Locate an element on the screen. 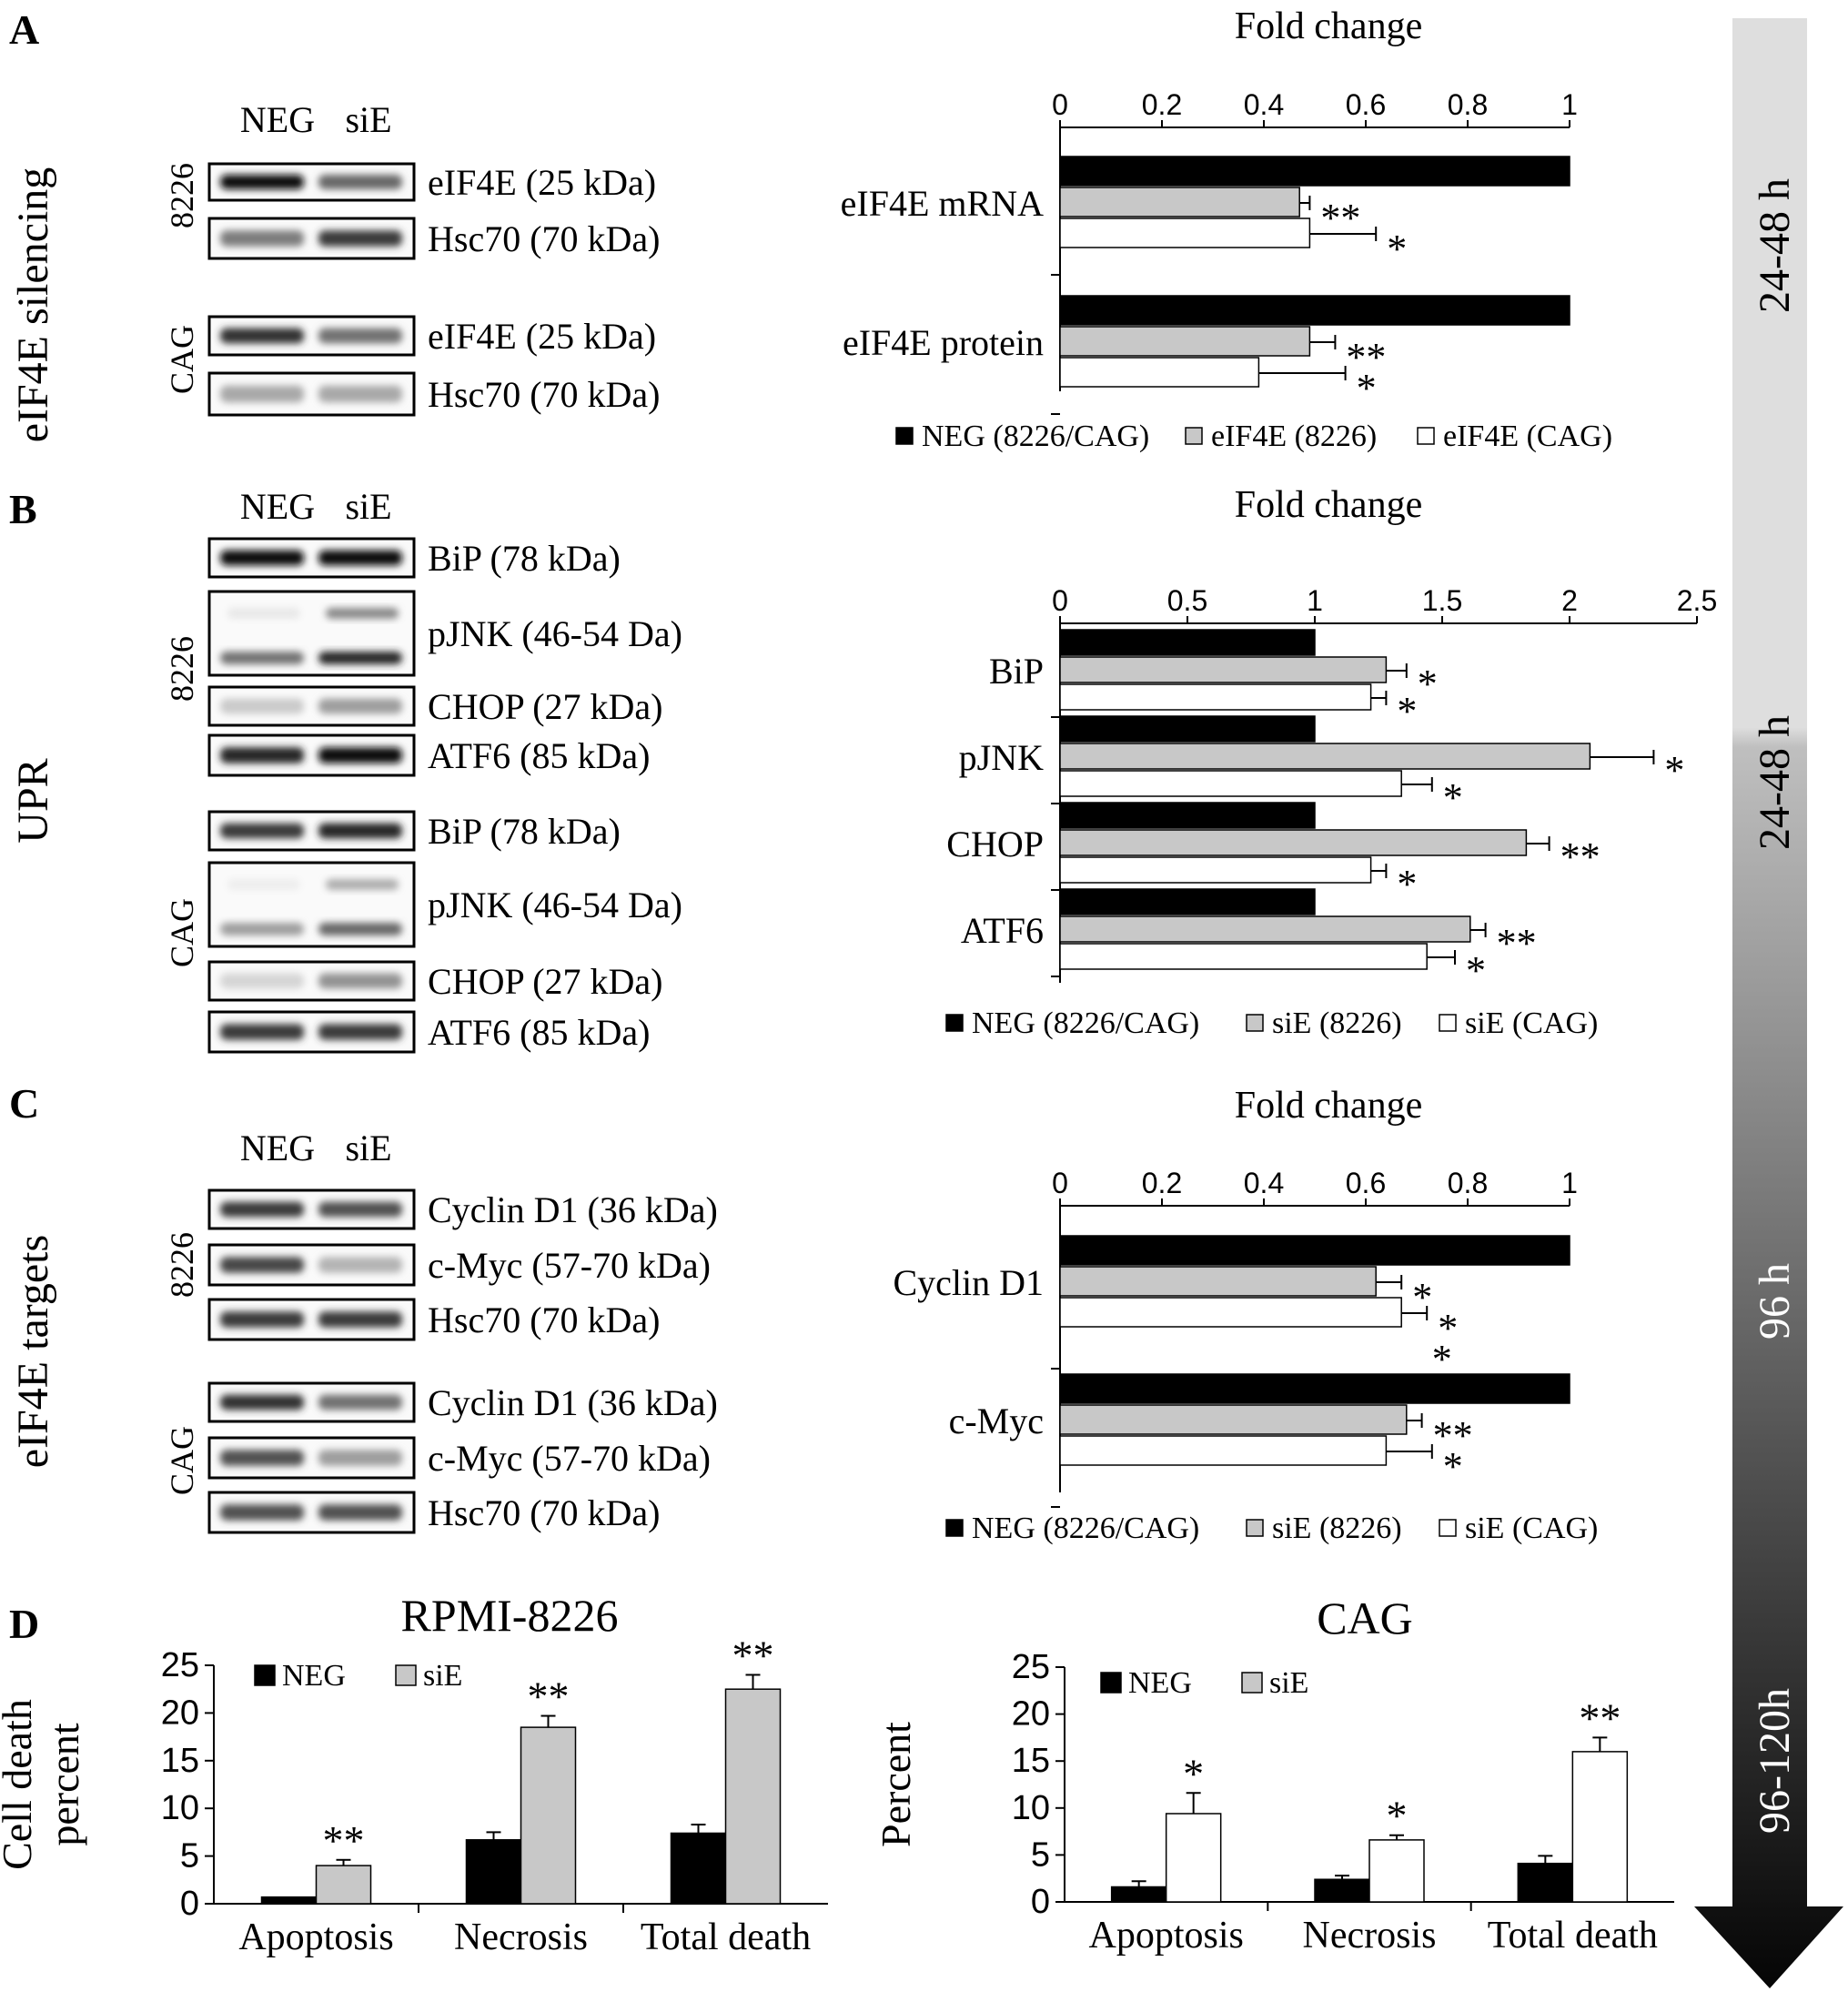 This screenshot has width=1848, height=1992. category-label: c-Myc is located at coordinates (997, 1420).